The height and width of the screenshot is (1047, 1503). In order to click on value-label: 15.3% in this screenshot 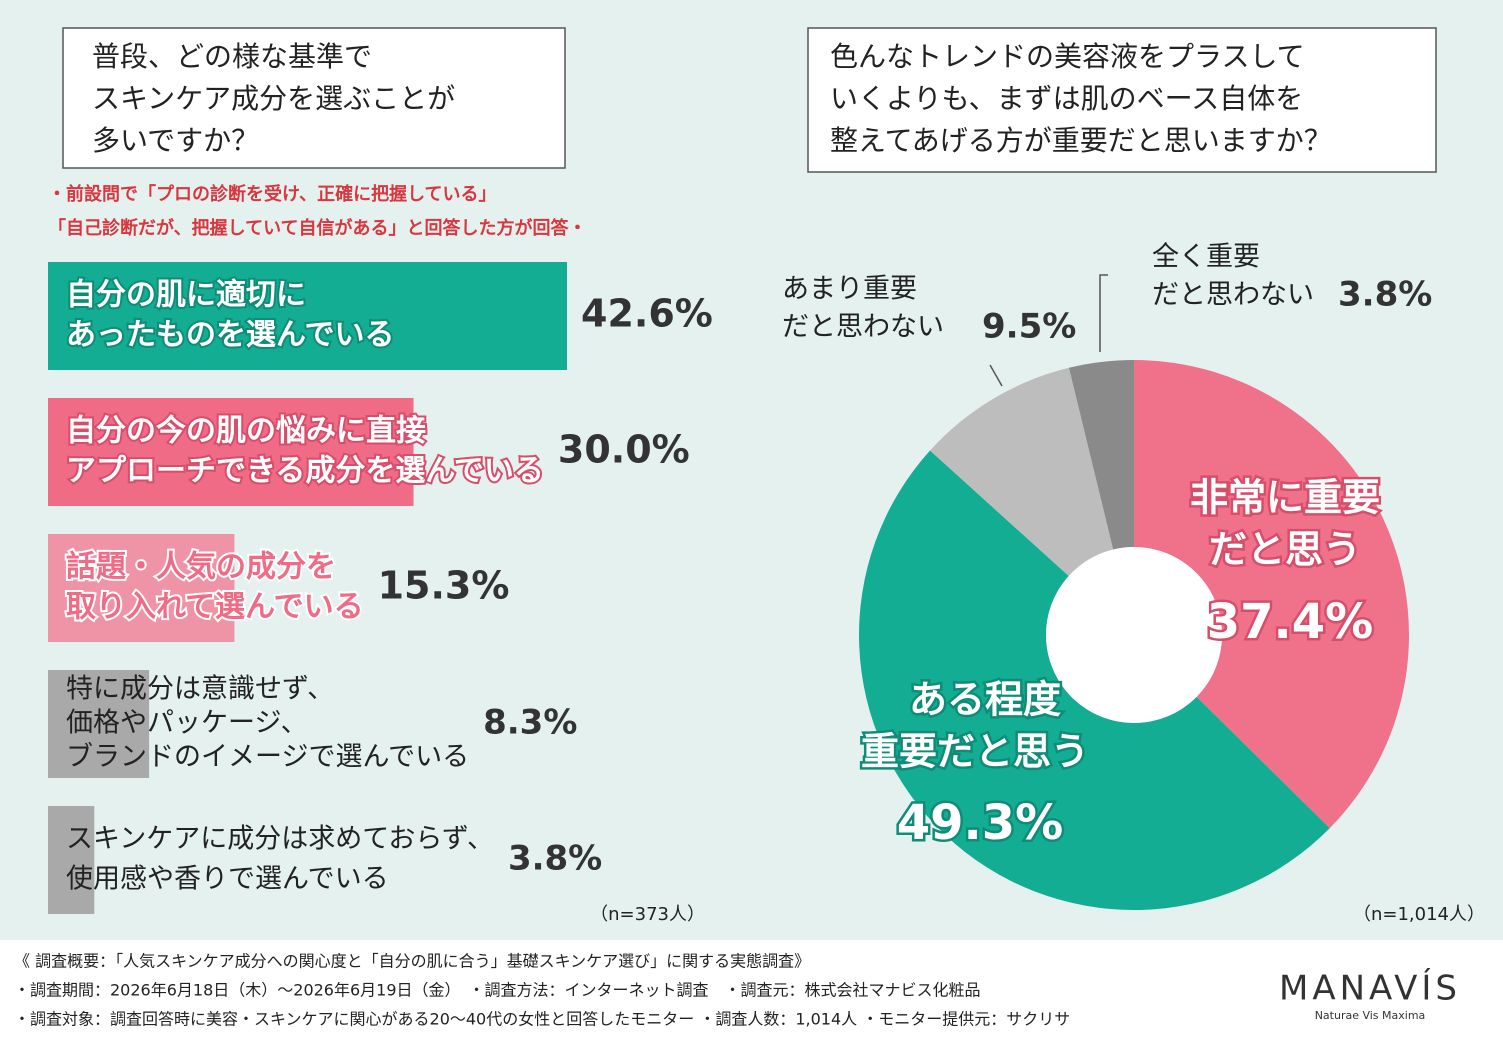, I will do `click(444, 586)`.